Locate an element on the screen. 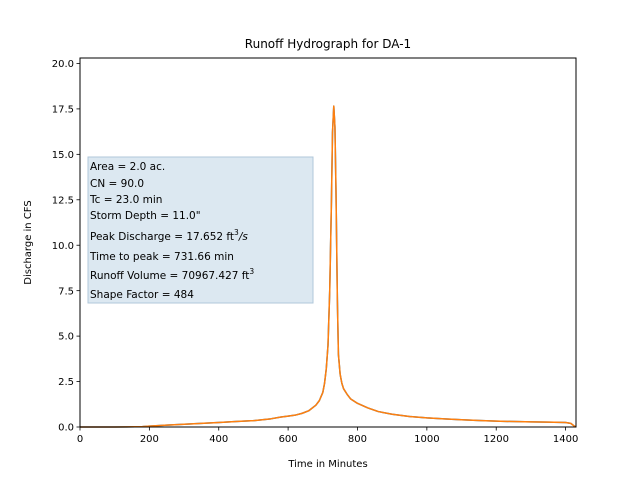 The width and height of the screenshot is (640, 480). y-tick-label: 2.5 is located at coordinates (66, 382).